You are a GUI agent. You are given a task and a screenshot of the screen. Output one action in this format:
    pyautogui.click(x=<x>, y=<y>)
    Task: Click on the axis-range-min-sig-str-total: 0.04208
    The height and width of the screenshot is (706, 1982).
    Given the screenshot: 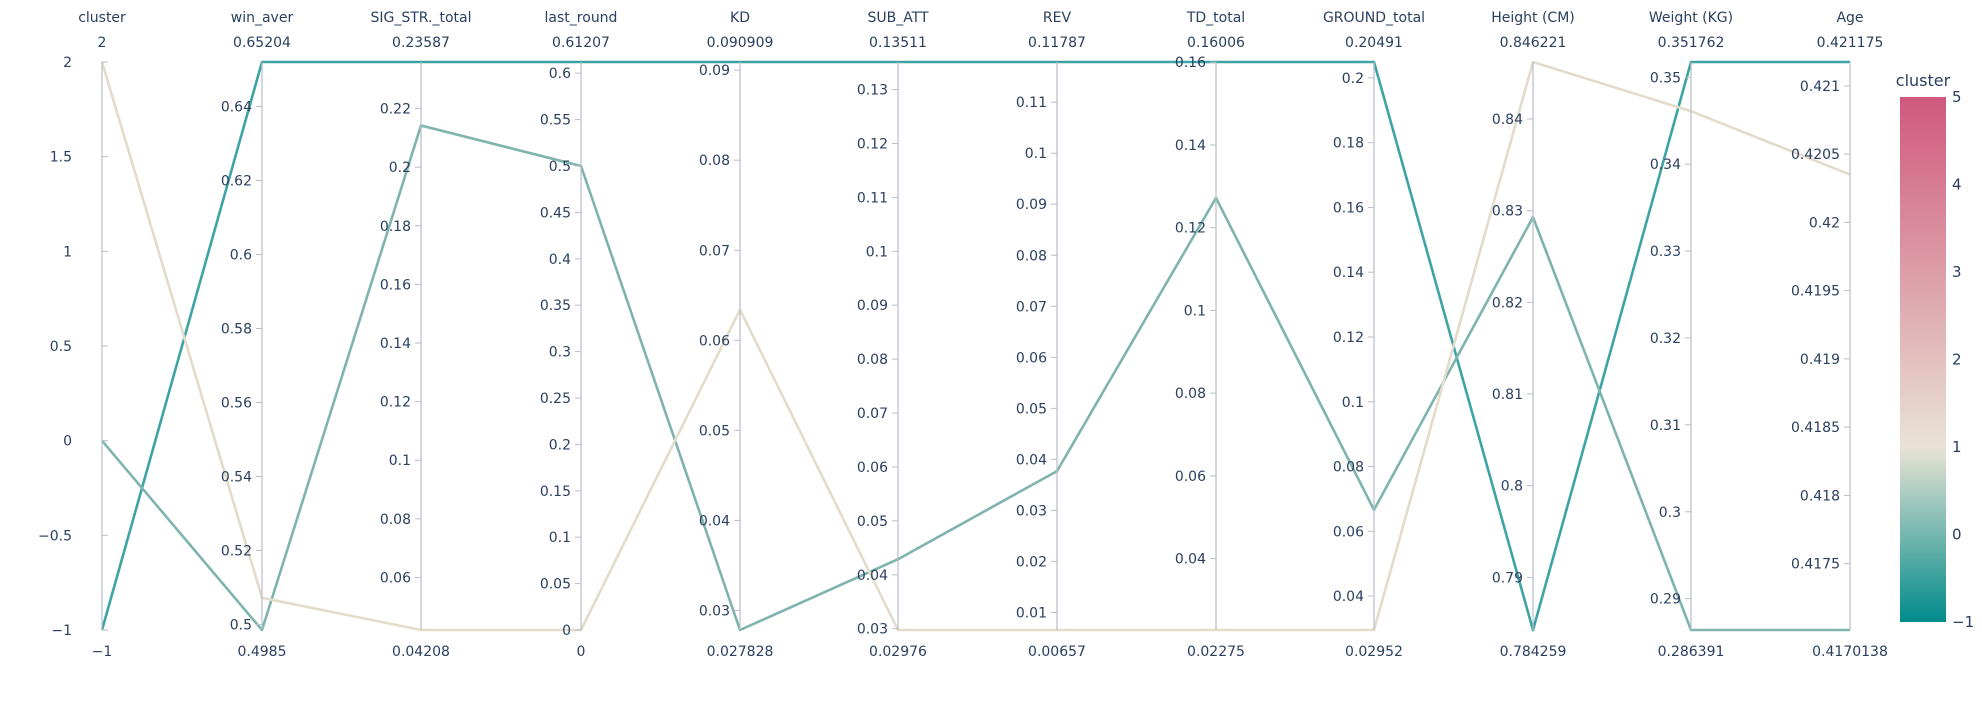 What is the action you would take?
    pyautogui.click(x=421, y=652)
    